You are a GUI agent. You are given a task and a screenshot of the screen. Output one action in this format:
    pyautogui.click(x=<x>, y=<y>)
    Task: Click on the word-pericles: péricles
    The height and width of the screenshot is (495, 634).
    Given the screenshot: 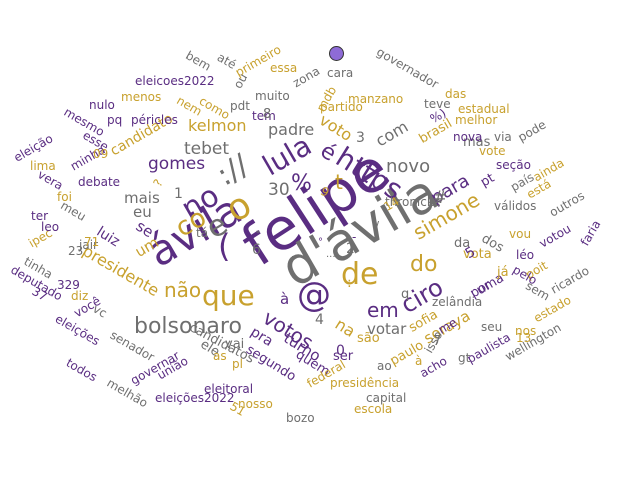 What is the action you would take?
    pyautogui.click(x=154, y=120)
    